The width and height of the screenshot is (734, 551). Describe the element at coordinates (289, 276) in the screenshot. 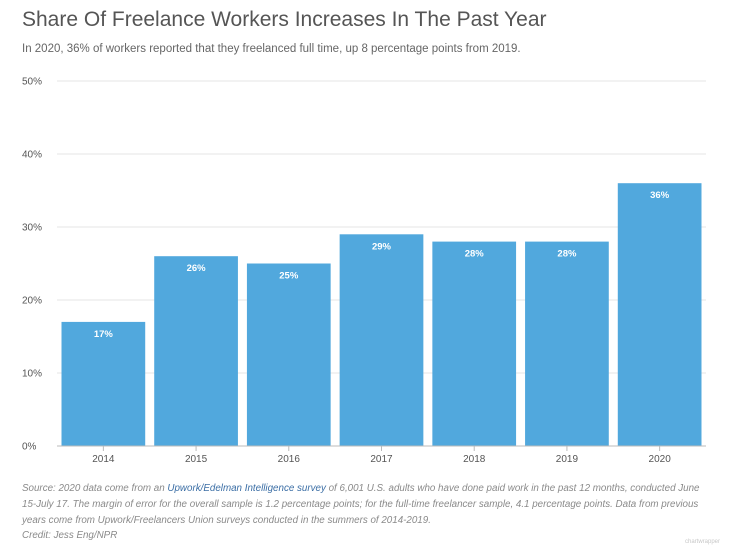

I see `data-label-2016: 25%` at that location.